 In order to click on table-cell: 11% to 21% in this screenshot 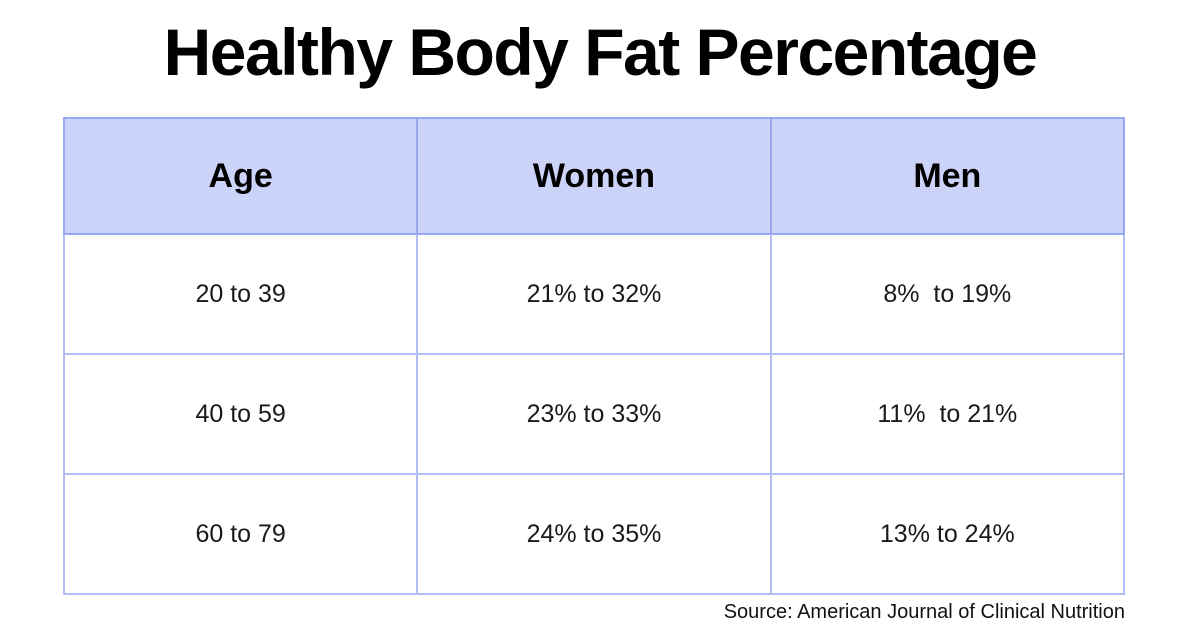, I will do `click(947, 414)`.